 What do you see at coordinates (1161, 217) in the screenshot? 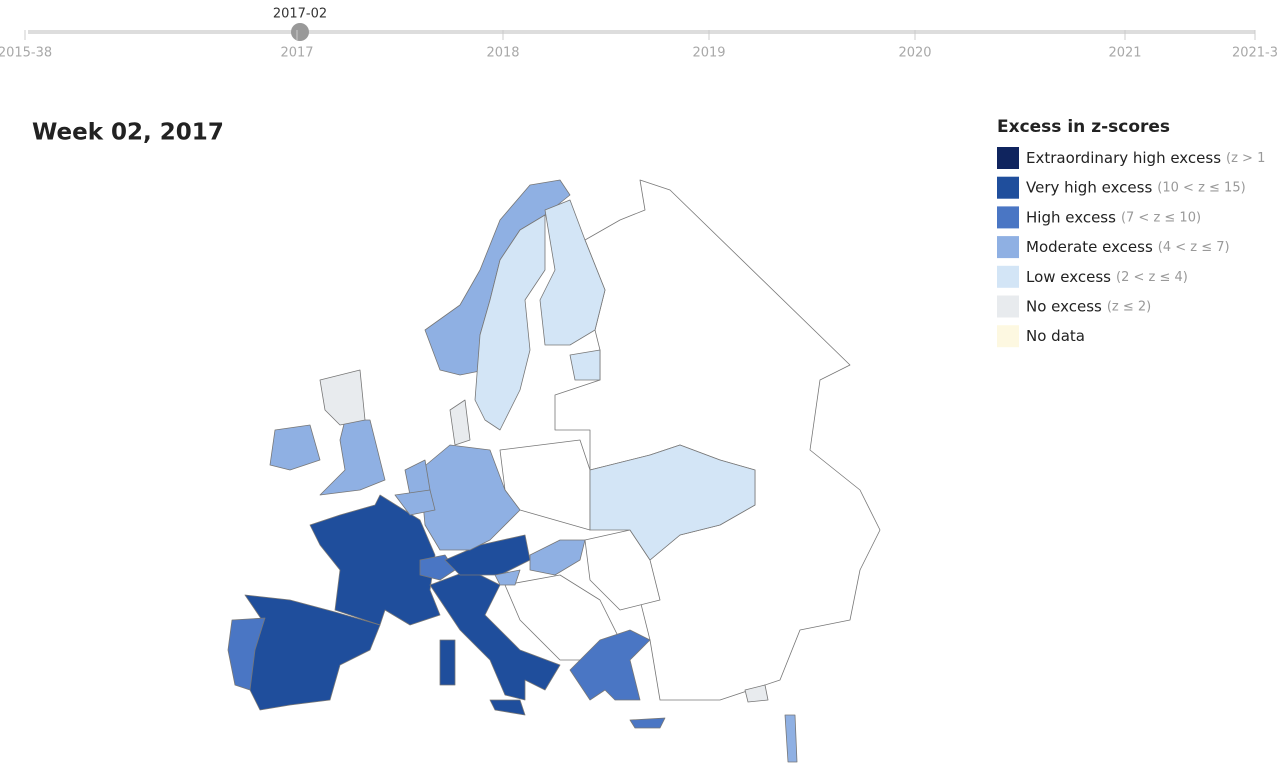
I see `legend-range: (7 < z ≤ 10)` at bounding box center [1161, 217].